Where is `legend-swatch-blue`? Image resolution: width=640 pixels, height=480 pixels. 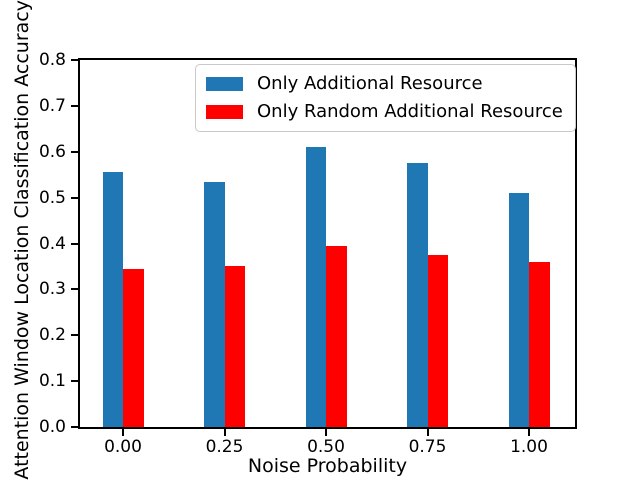
legend-swatch-blue is located at coordinates (224, 84).